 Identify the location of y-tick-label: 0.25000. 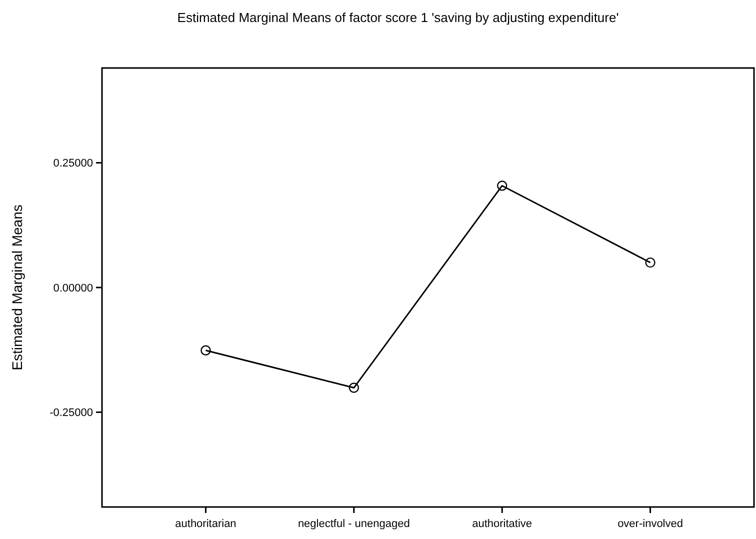
(73, 164).